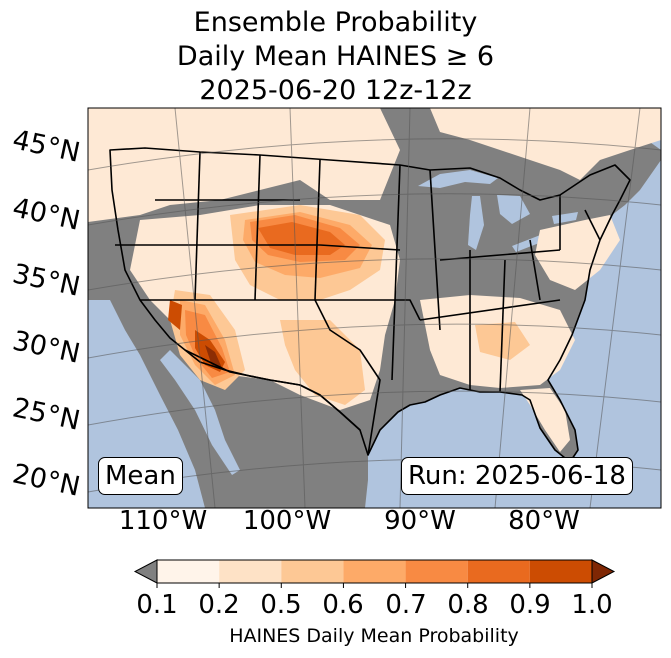  What do you see at coordinates (335, 56) in the screenshot?
I see `chart-title-line2: Daily Mean HAINES ≥ 6` at bounding box center [335, 56].